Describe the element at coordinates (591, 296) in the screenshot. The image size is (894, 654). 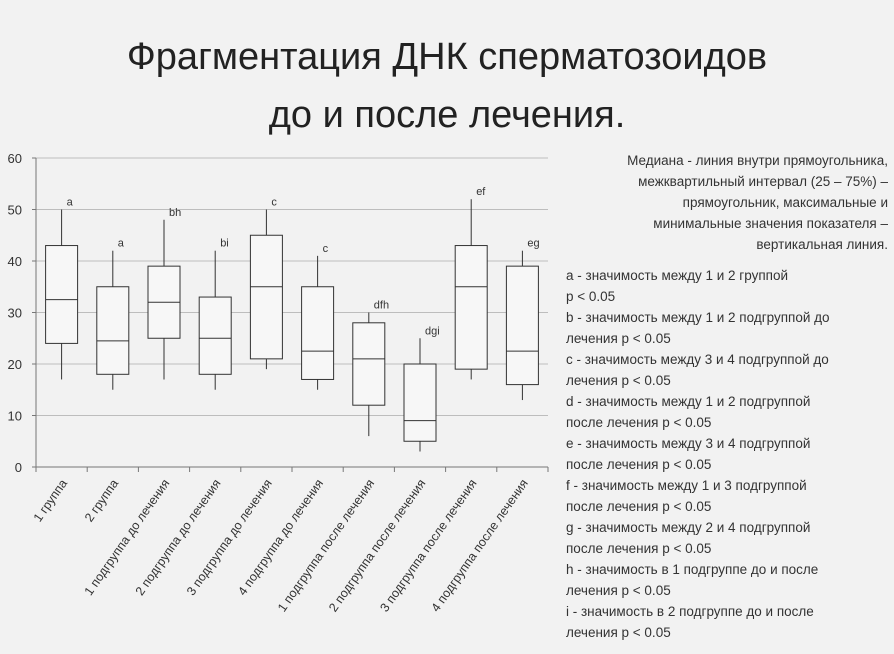
I see `significance-line: p < 0.05` at that location.